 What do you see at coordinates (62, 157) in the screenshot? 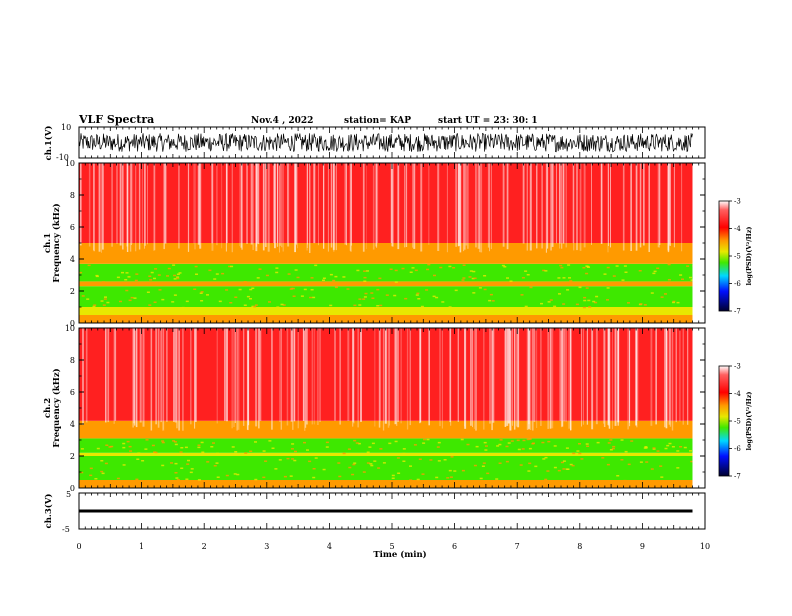
I see `ch1-ytick-bottom: -10` at bounding box center [62, 157].